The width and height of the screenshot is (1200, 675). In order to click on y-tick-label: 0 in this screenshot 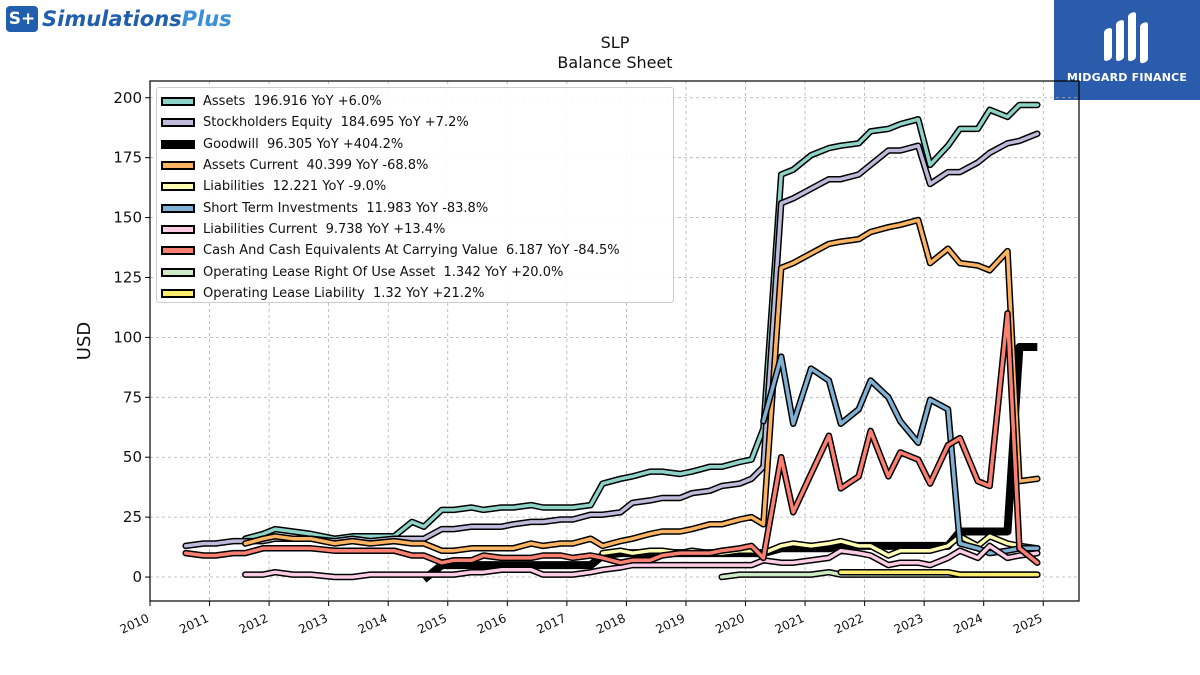, I will do `click(137, 577)`.